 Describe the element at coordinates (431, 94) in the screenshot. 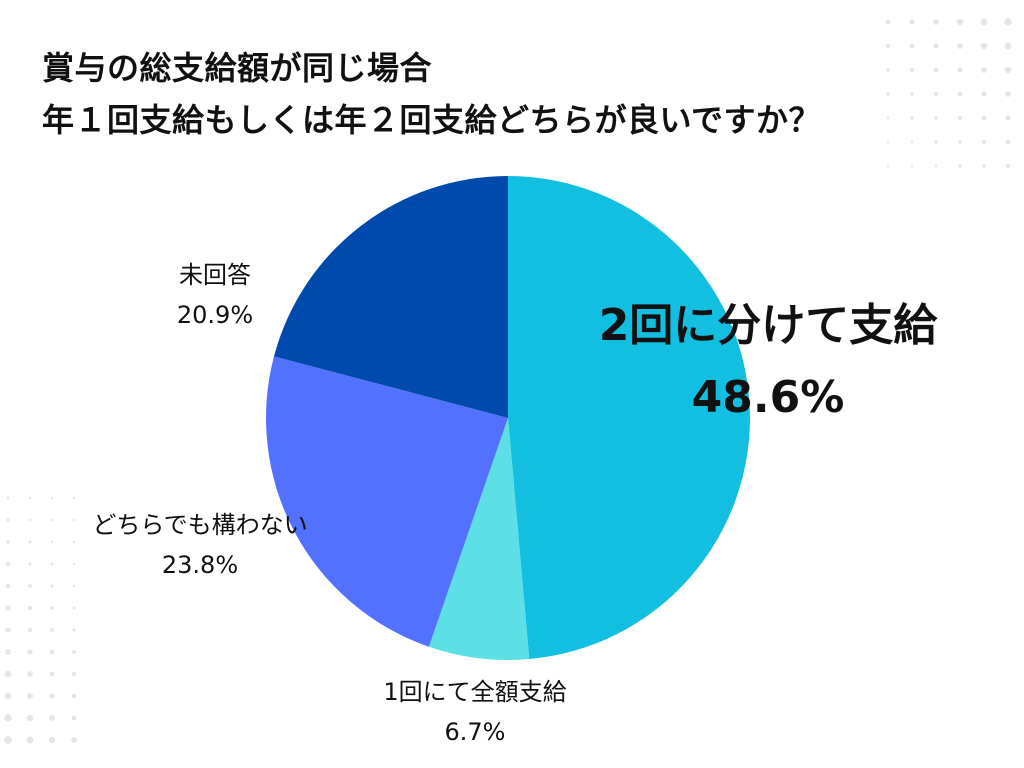

I see `chart-title: 賞与の総支給額が同じ場合 年１回支給もしくは年２回支給どちらが良いですか？` at that location.